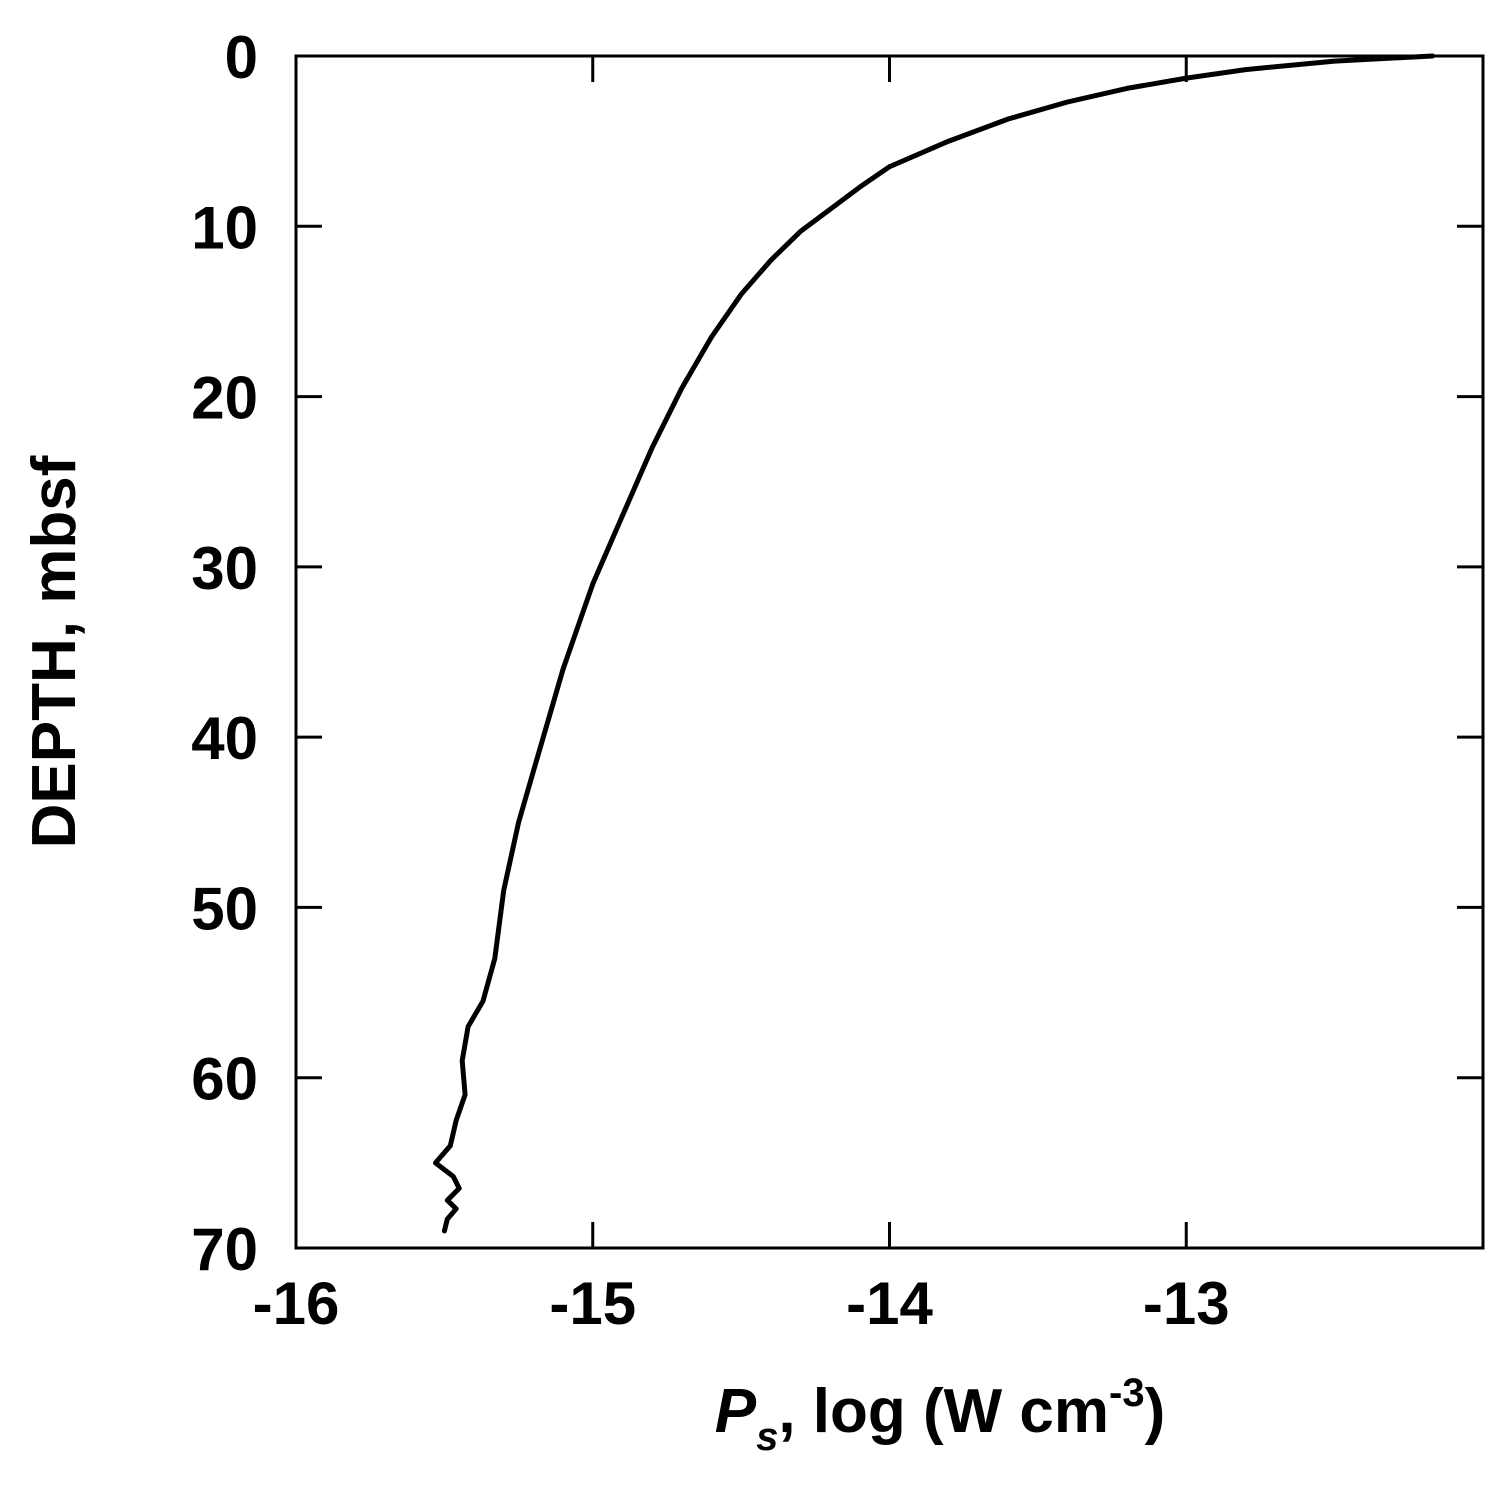 This screenshot has width=1500, height=1494. I want to click on x-tick-label: -13, so click(1186, 1303).